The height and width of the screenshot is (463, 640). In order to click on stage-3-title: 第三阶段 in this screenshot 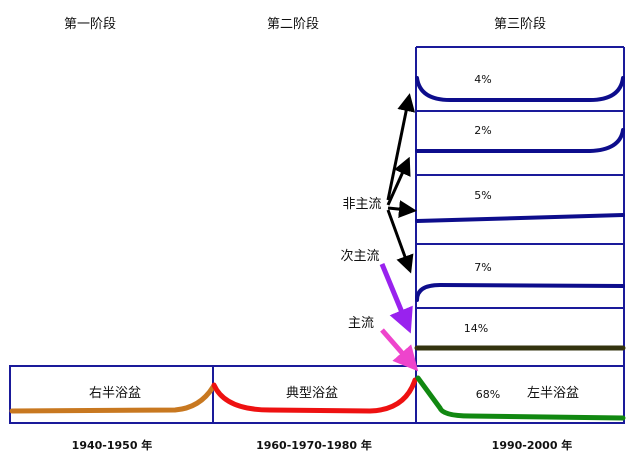, I will do `click(520, 24)`.